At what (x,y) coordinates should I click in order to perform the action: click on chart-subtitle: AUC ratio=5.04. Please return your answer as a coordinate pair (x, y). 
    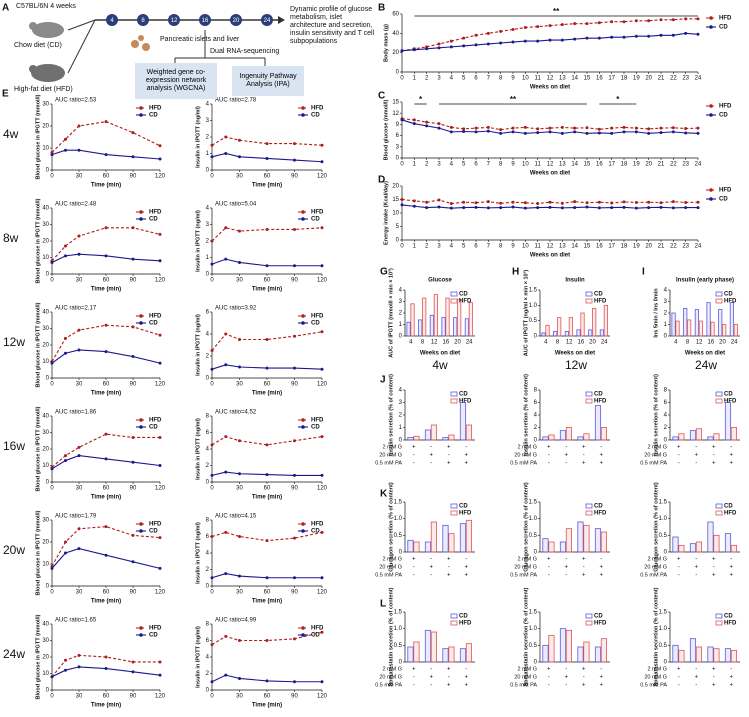
    Looking at the image, I should click on (236, 205).